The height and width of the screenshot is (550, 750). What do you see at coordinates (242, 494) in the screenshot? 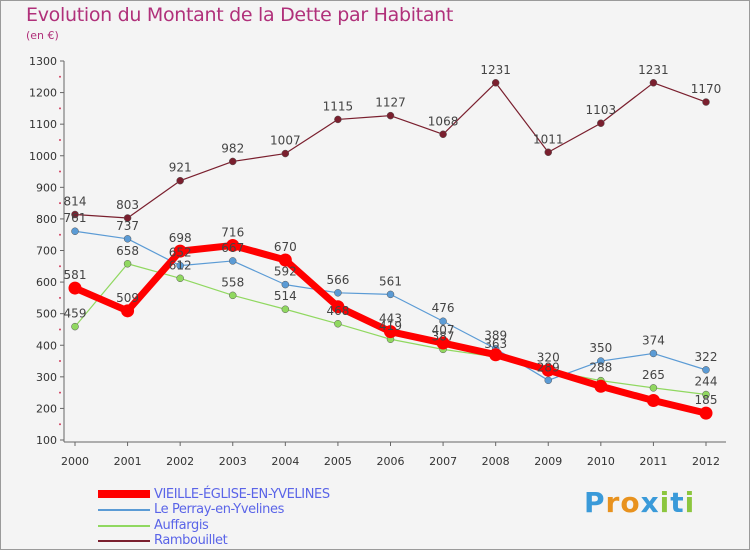
I see `legend-label-vieille-eglise: VIEILLE-ÉGLISE-EN-YVELINES` at bounding box center [242, 494].